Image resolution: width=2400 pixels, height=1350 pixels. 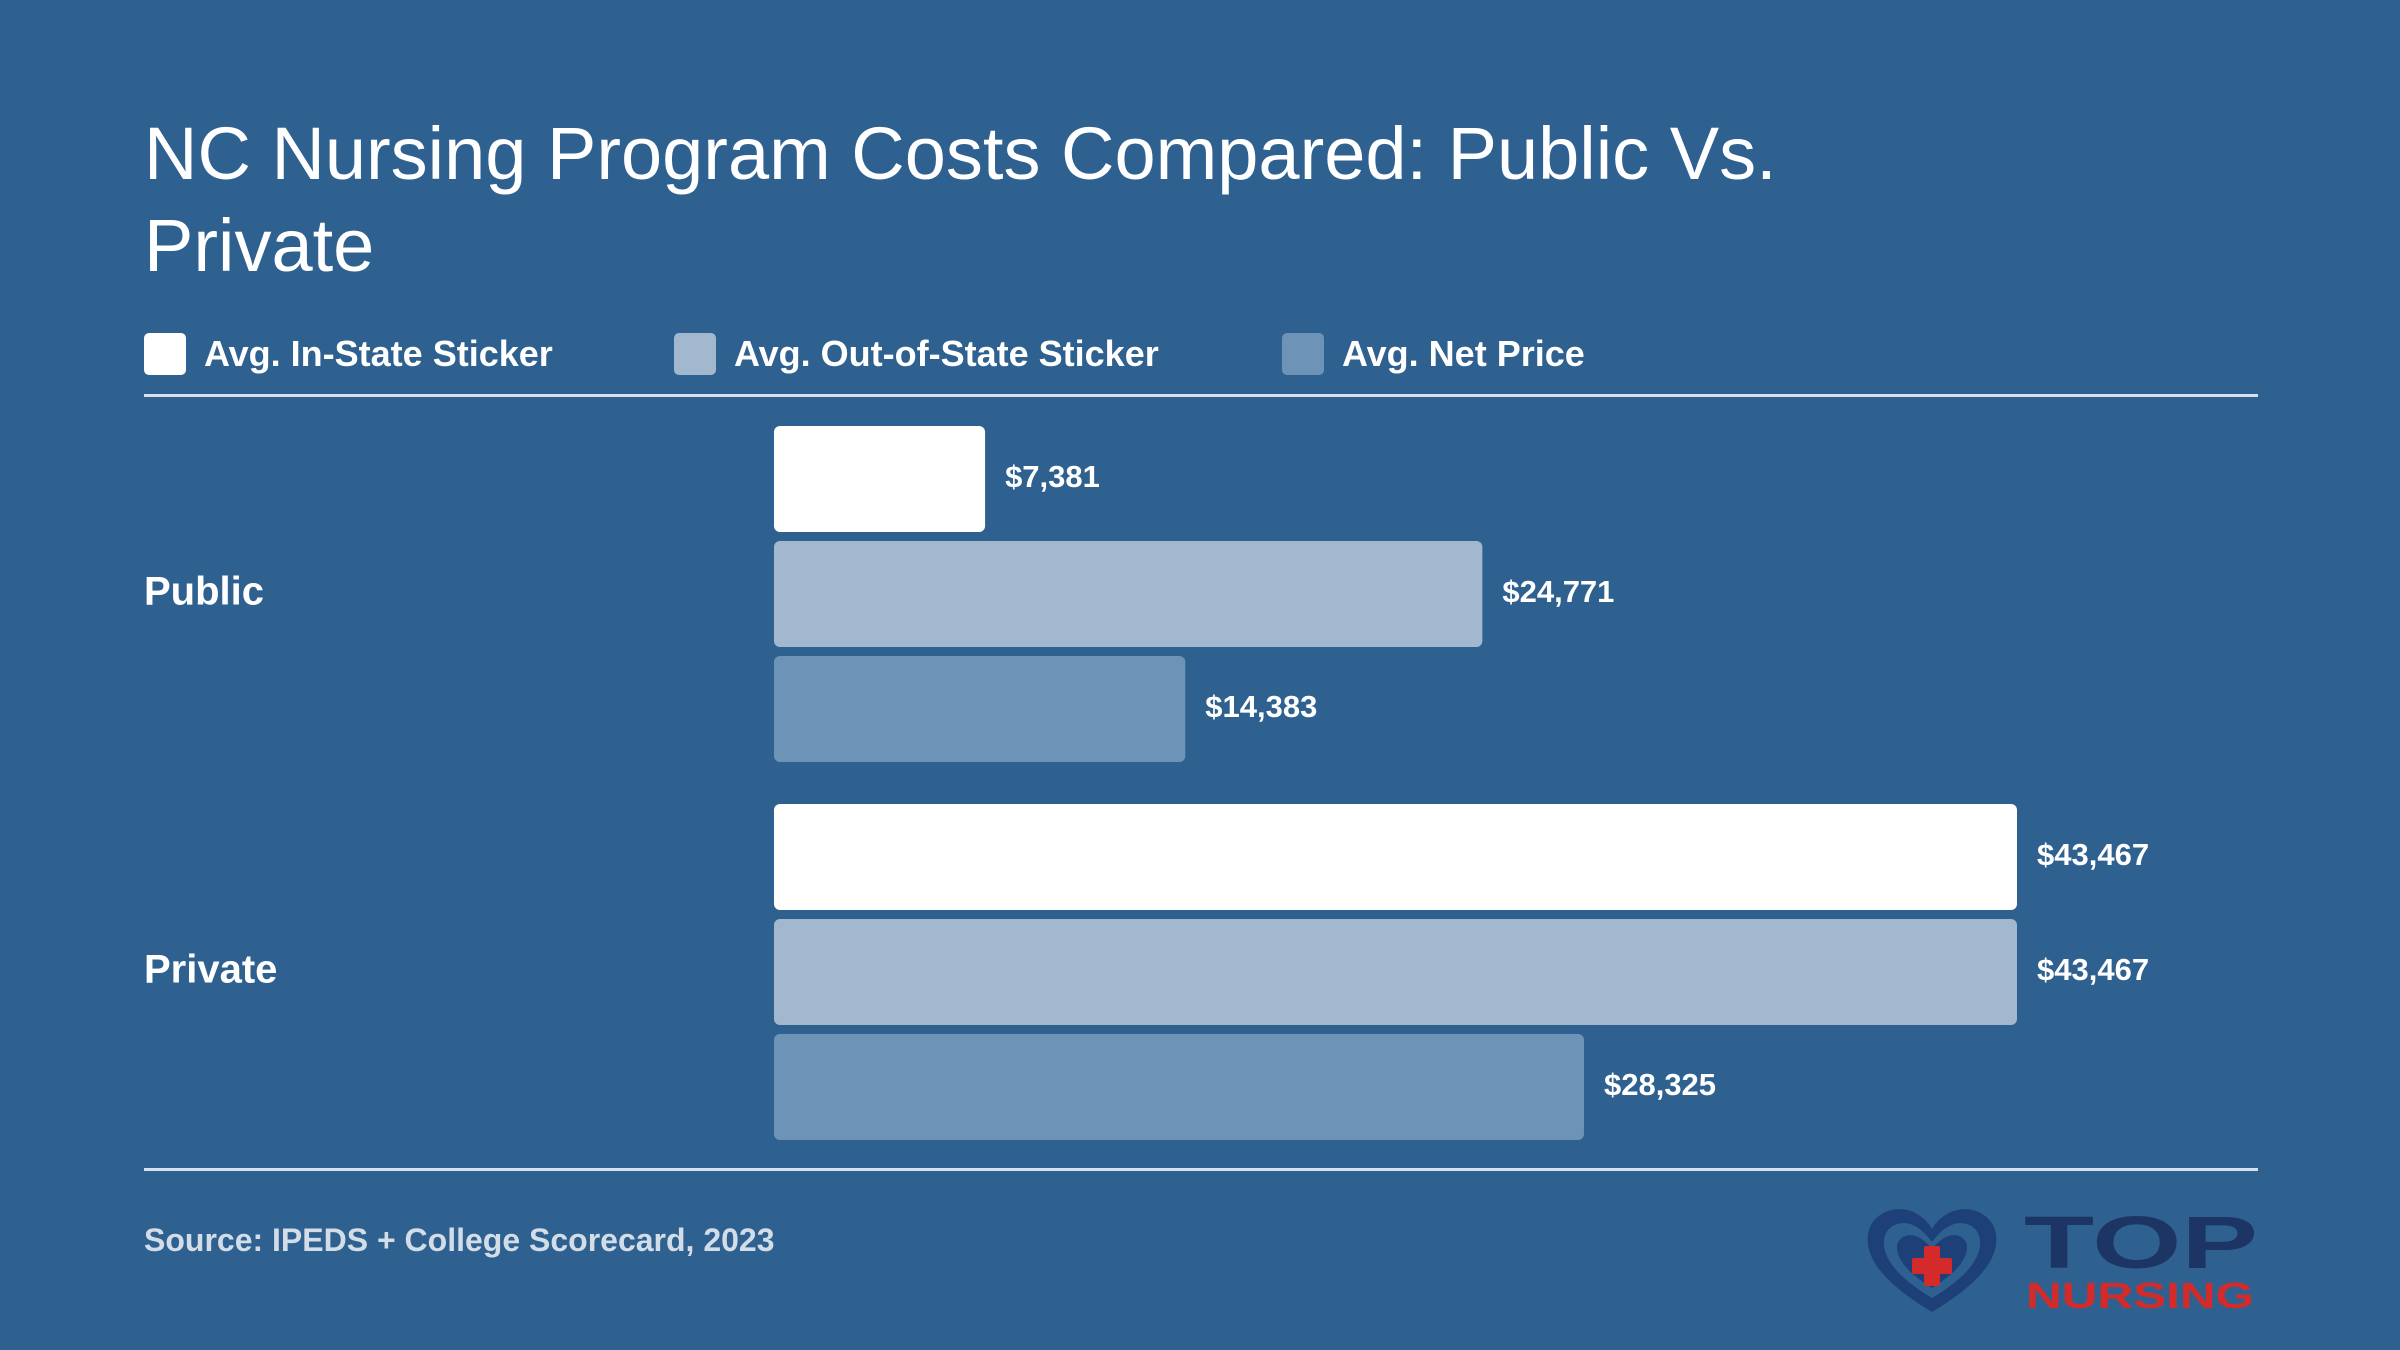 I want to click on legend-label-out-of-state: Avg. Out-of-State Sticker, so click(x=946, y=353).